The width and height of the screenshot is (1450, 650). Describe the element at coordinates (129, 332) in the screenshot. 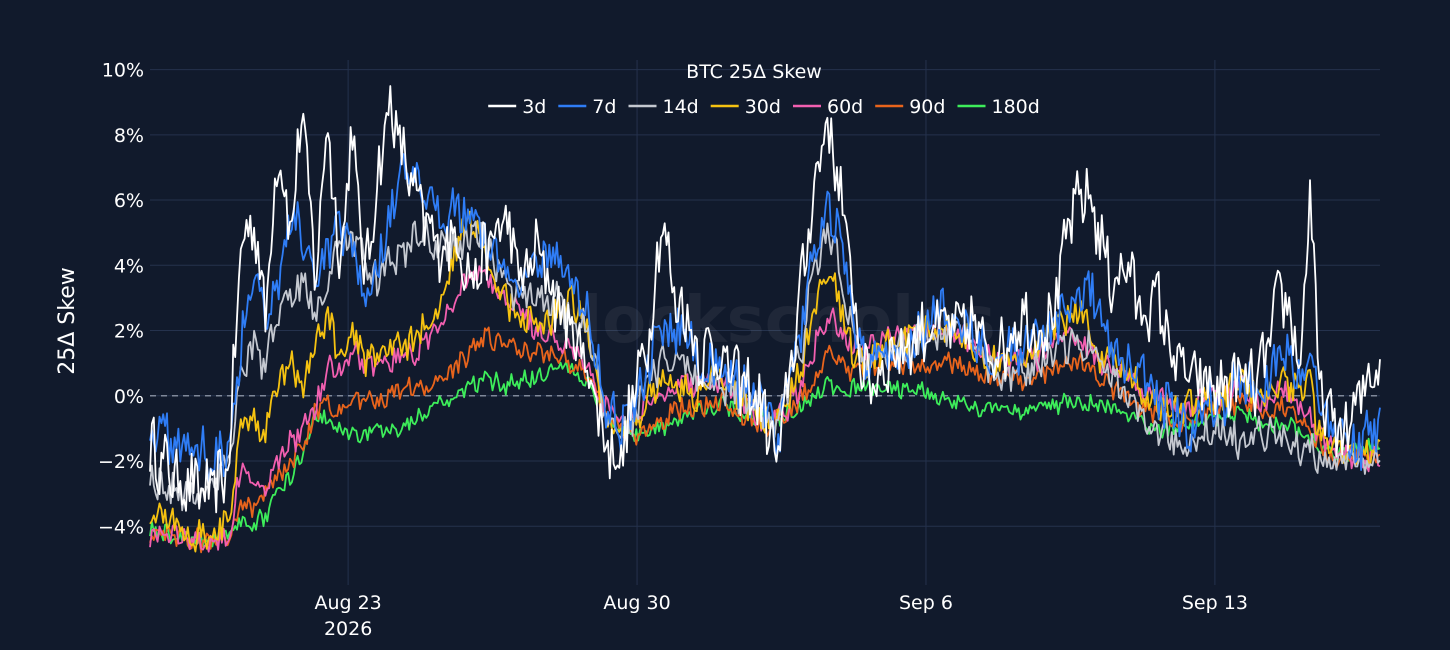

I see `y-tick-label: 2%` at that location.